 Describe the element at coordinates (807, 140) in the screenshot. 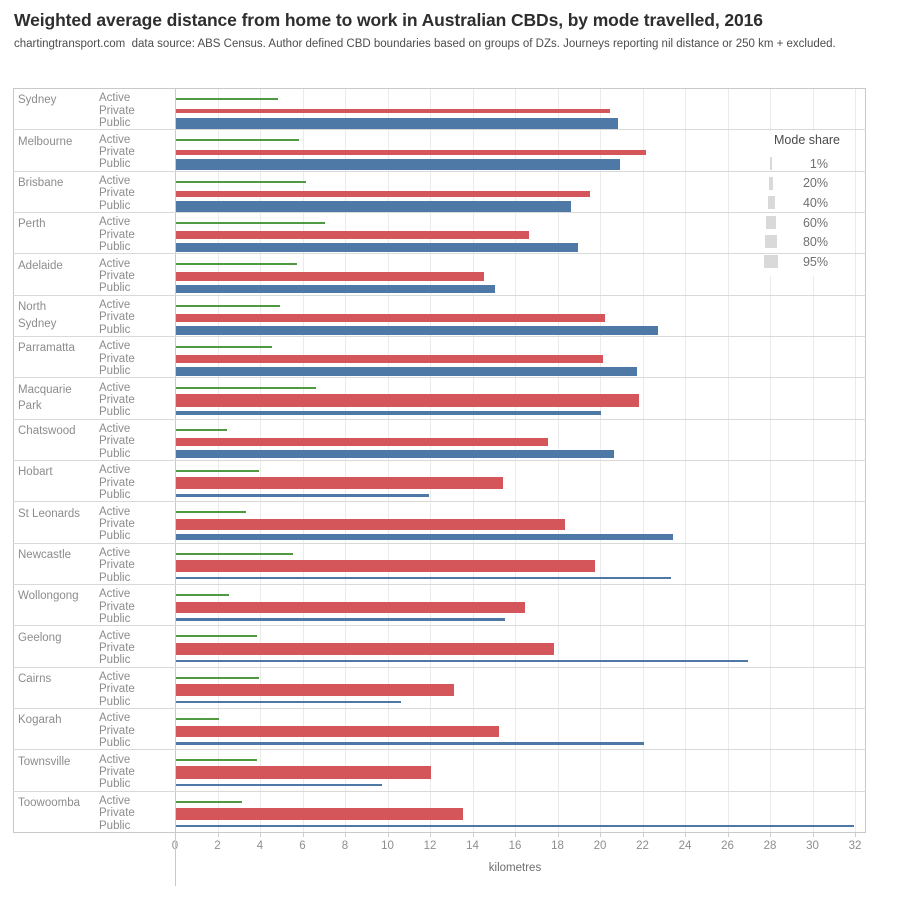

I see `legend-title: Mode share` at that location.